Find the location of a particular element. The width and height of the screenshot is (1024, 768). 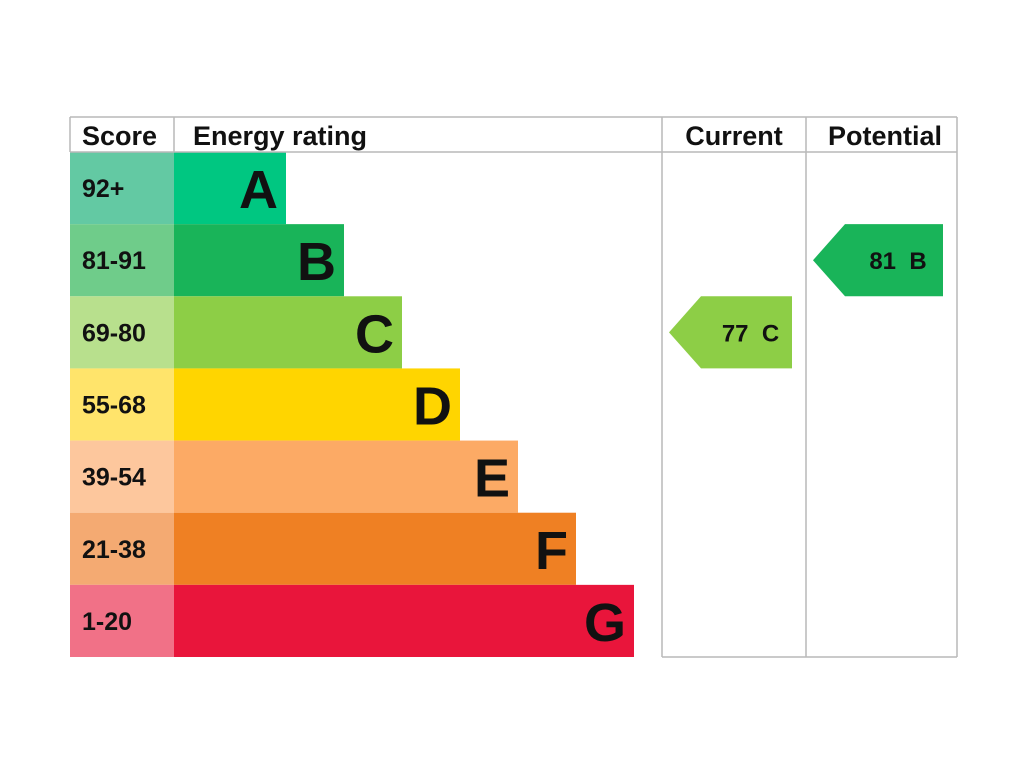

score-range-e: 39-54 is located at coordinates (114, 478).